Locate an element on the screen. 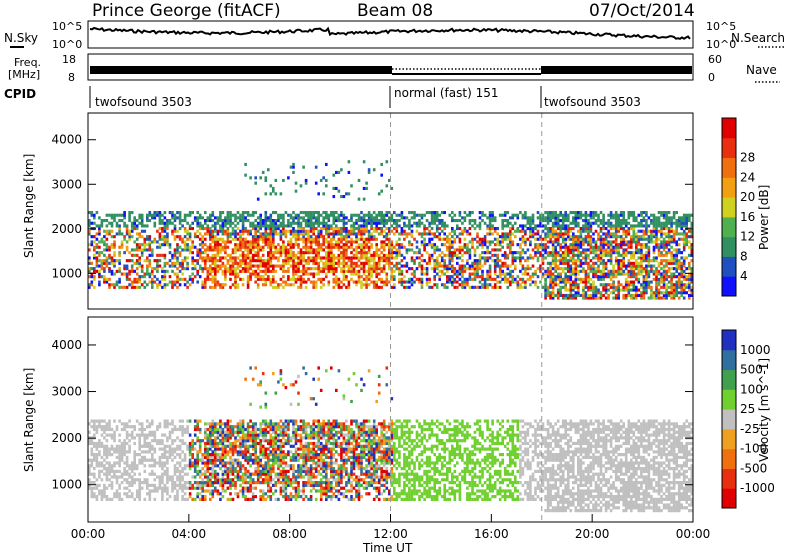 This screenshot has height=554, width=800. nsearch-tick-bottom: 10^0 is located at coordinates (721, 44).